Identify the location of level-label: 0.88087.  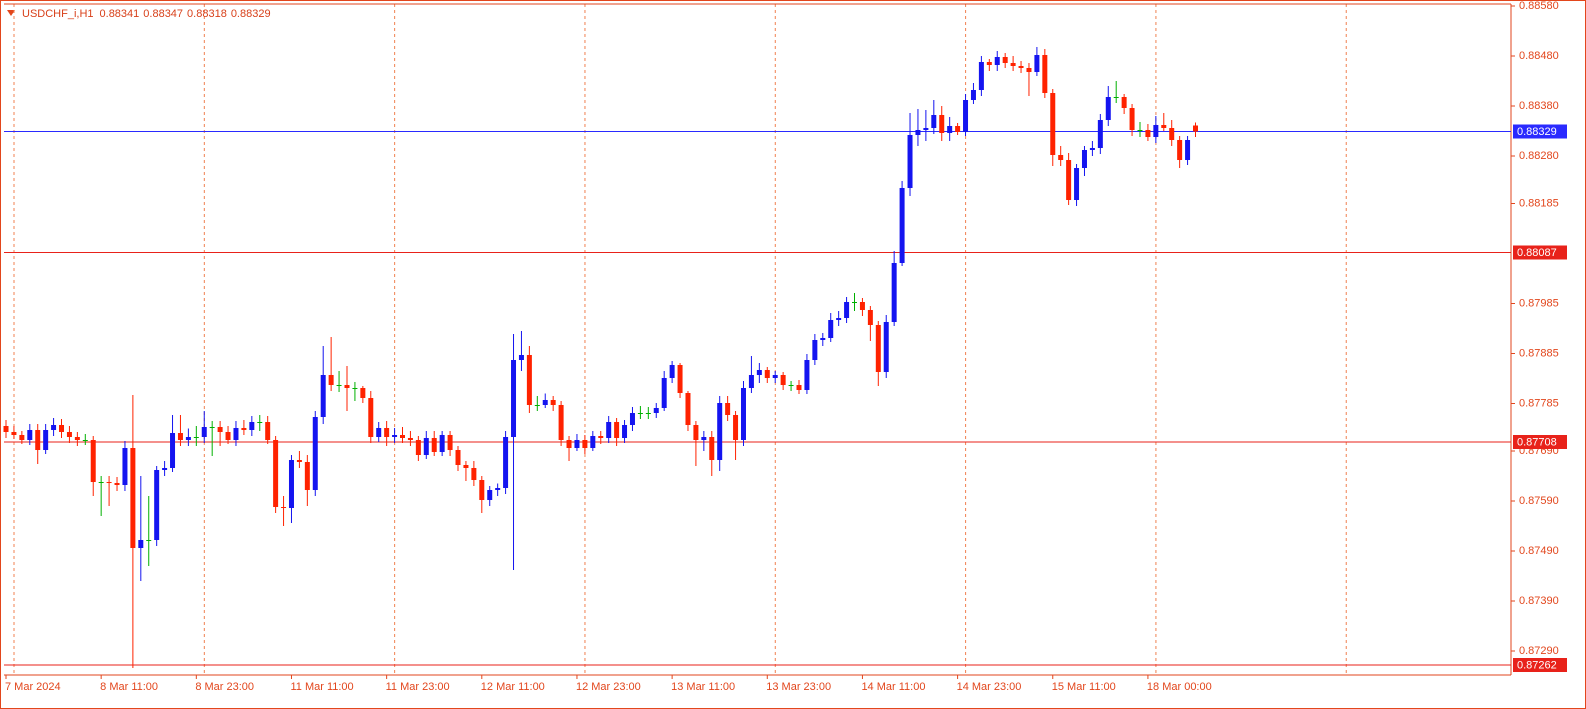
(1537, 253).